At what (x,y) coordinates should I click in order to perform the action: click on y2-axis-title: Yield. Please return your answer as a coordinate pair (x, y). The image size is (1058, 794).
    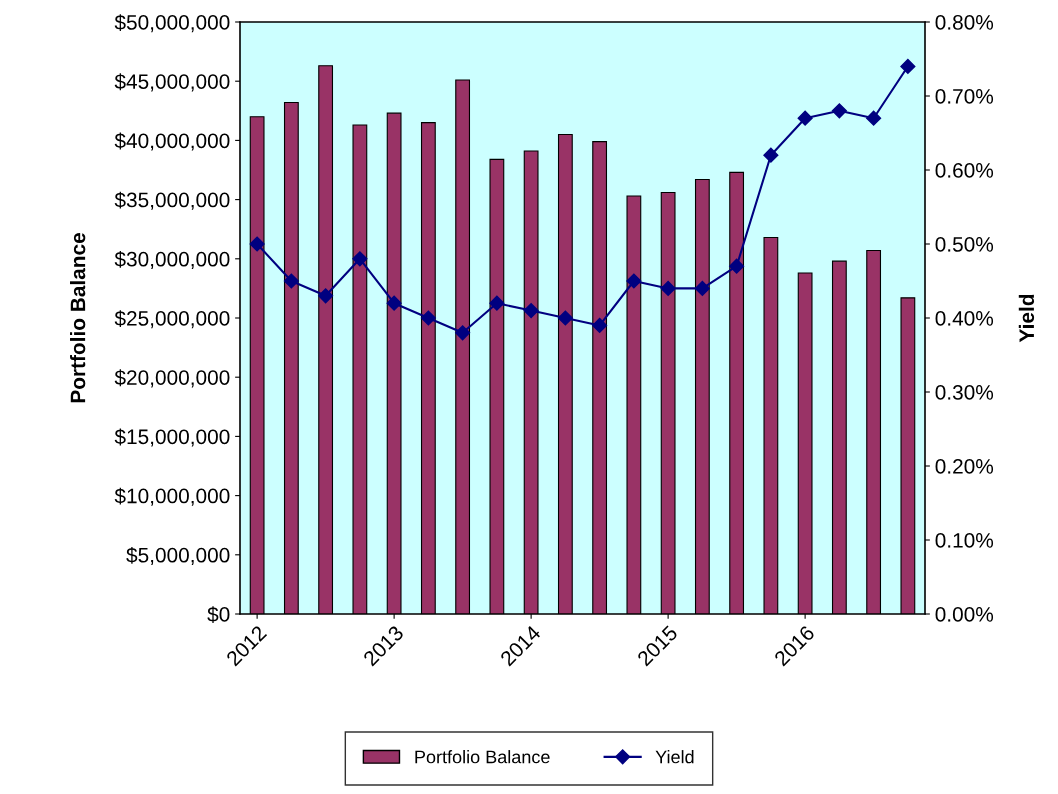
    Looking at the image, I should click on (1026, 318).